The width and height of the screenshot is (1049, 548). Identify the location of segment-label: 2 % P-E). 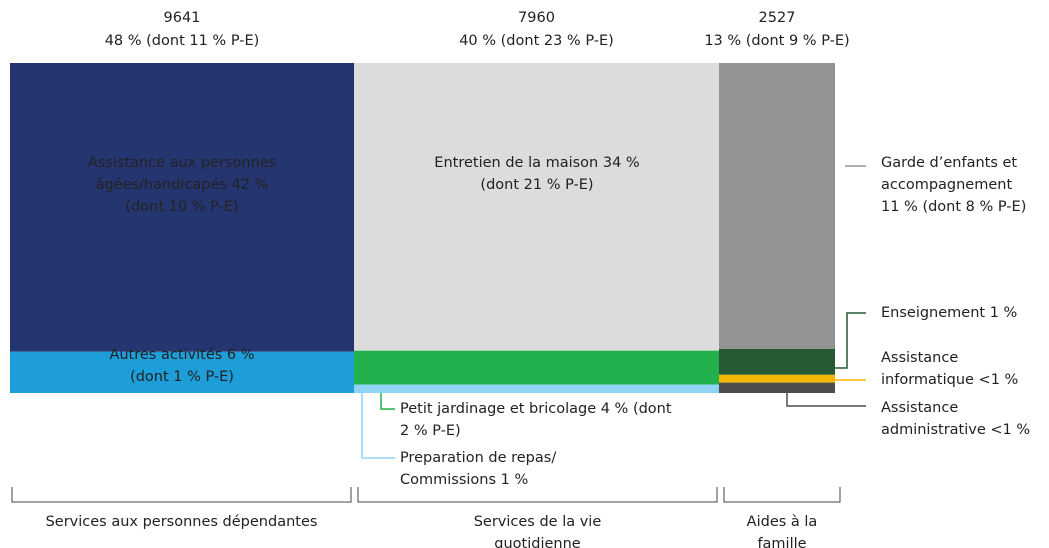
(430, 431).